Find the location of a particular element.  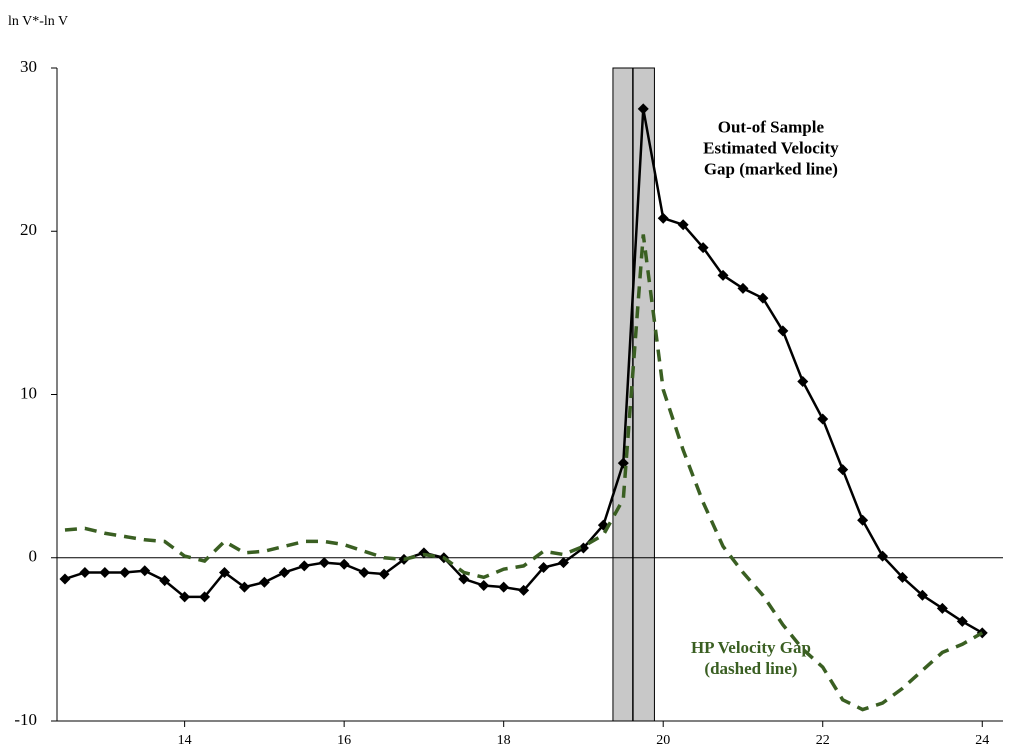

annotation: Gap (marked line) is located at coordinates (771, 168).